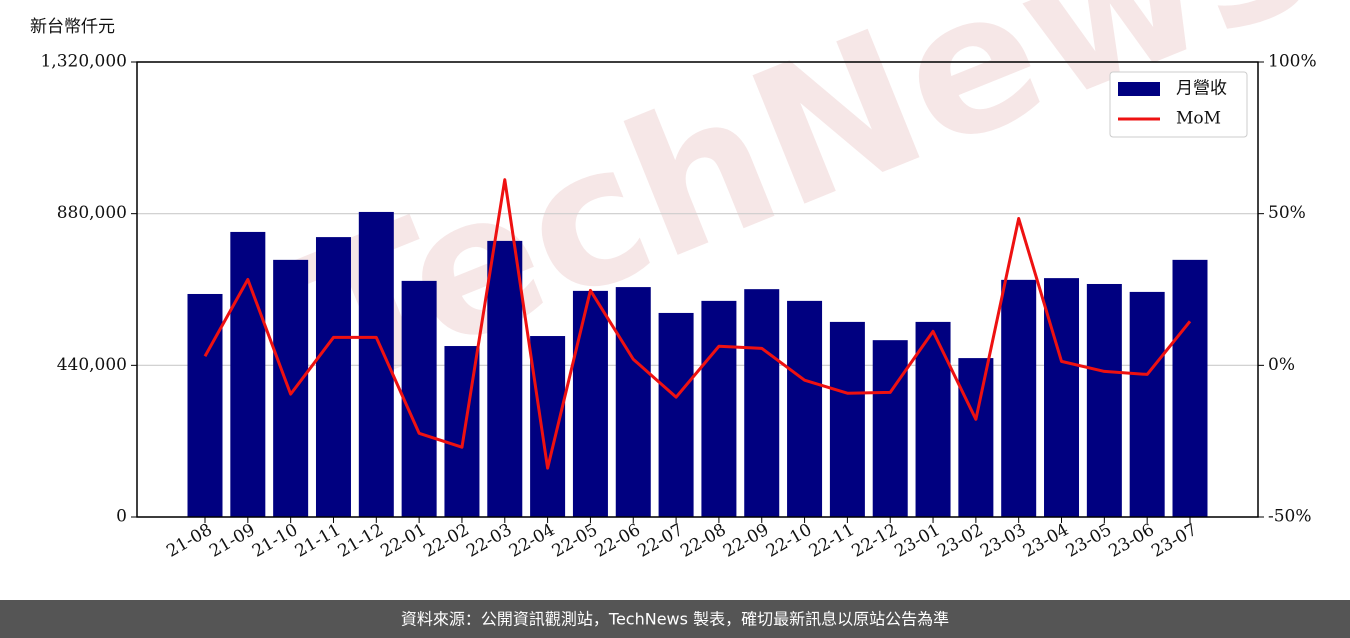 Image resolution: width=1350 pixels, height=638 pixels. Describe the element at coordinates (875, 541) in the screenshot. I see `x-tick-label: 22-12` at that location.